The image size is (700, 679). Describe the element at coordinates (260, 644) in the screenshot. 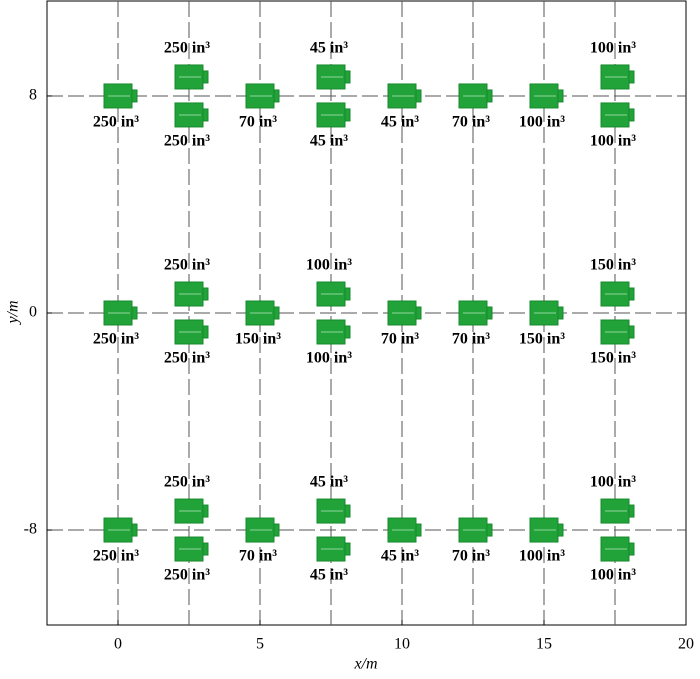

I see `x-tick-label: 5` at that location.